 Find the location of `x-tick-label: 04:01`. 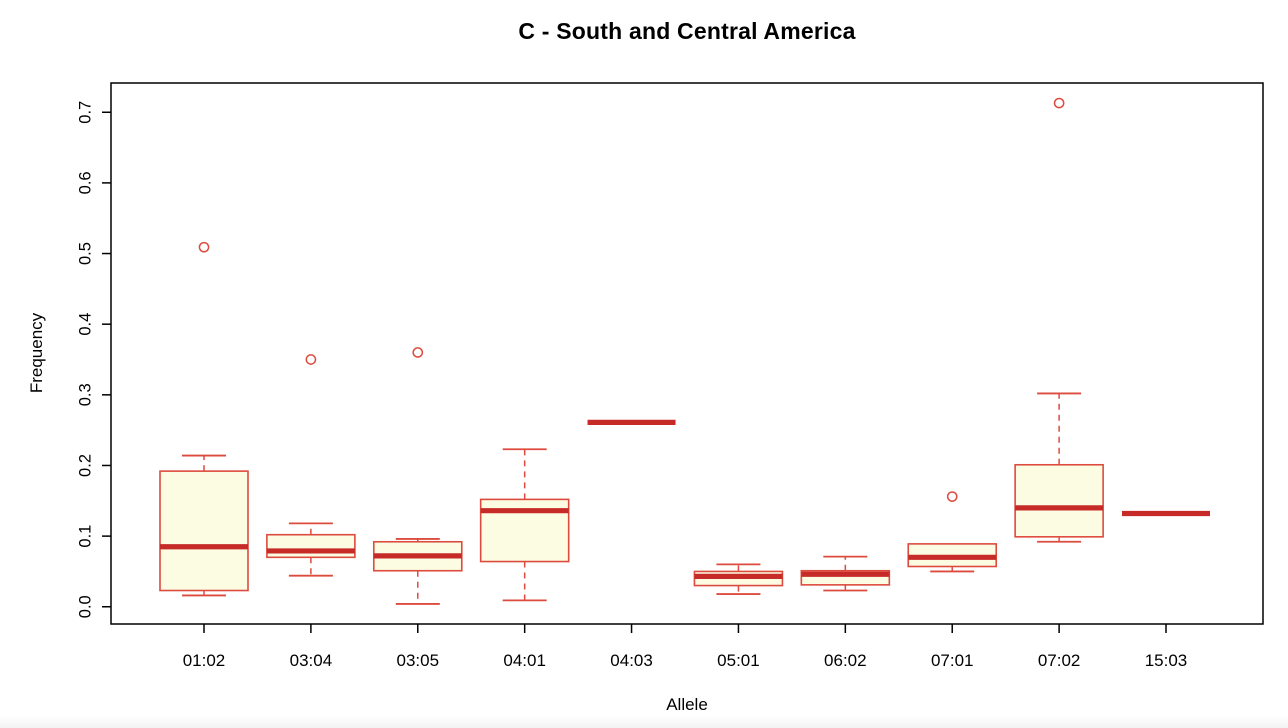

x-tick-label: 04:01 is located at coordinates (524, 660).